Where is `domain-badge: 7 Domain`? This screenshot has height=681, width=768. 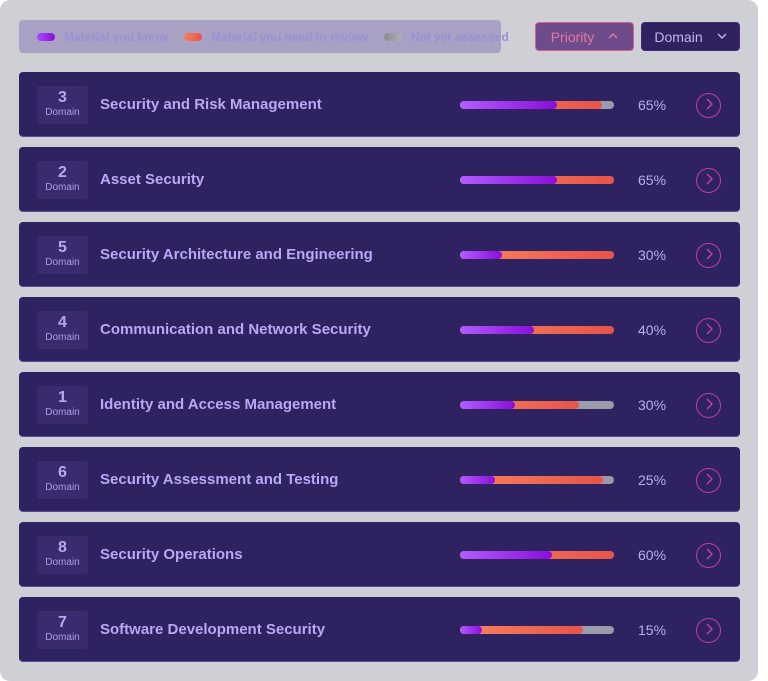
domain-badge: 7 Domain is located at coordinates (62, 630).